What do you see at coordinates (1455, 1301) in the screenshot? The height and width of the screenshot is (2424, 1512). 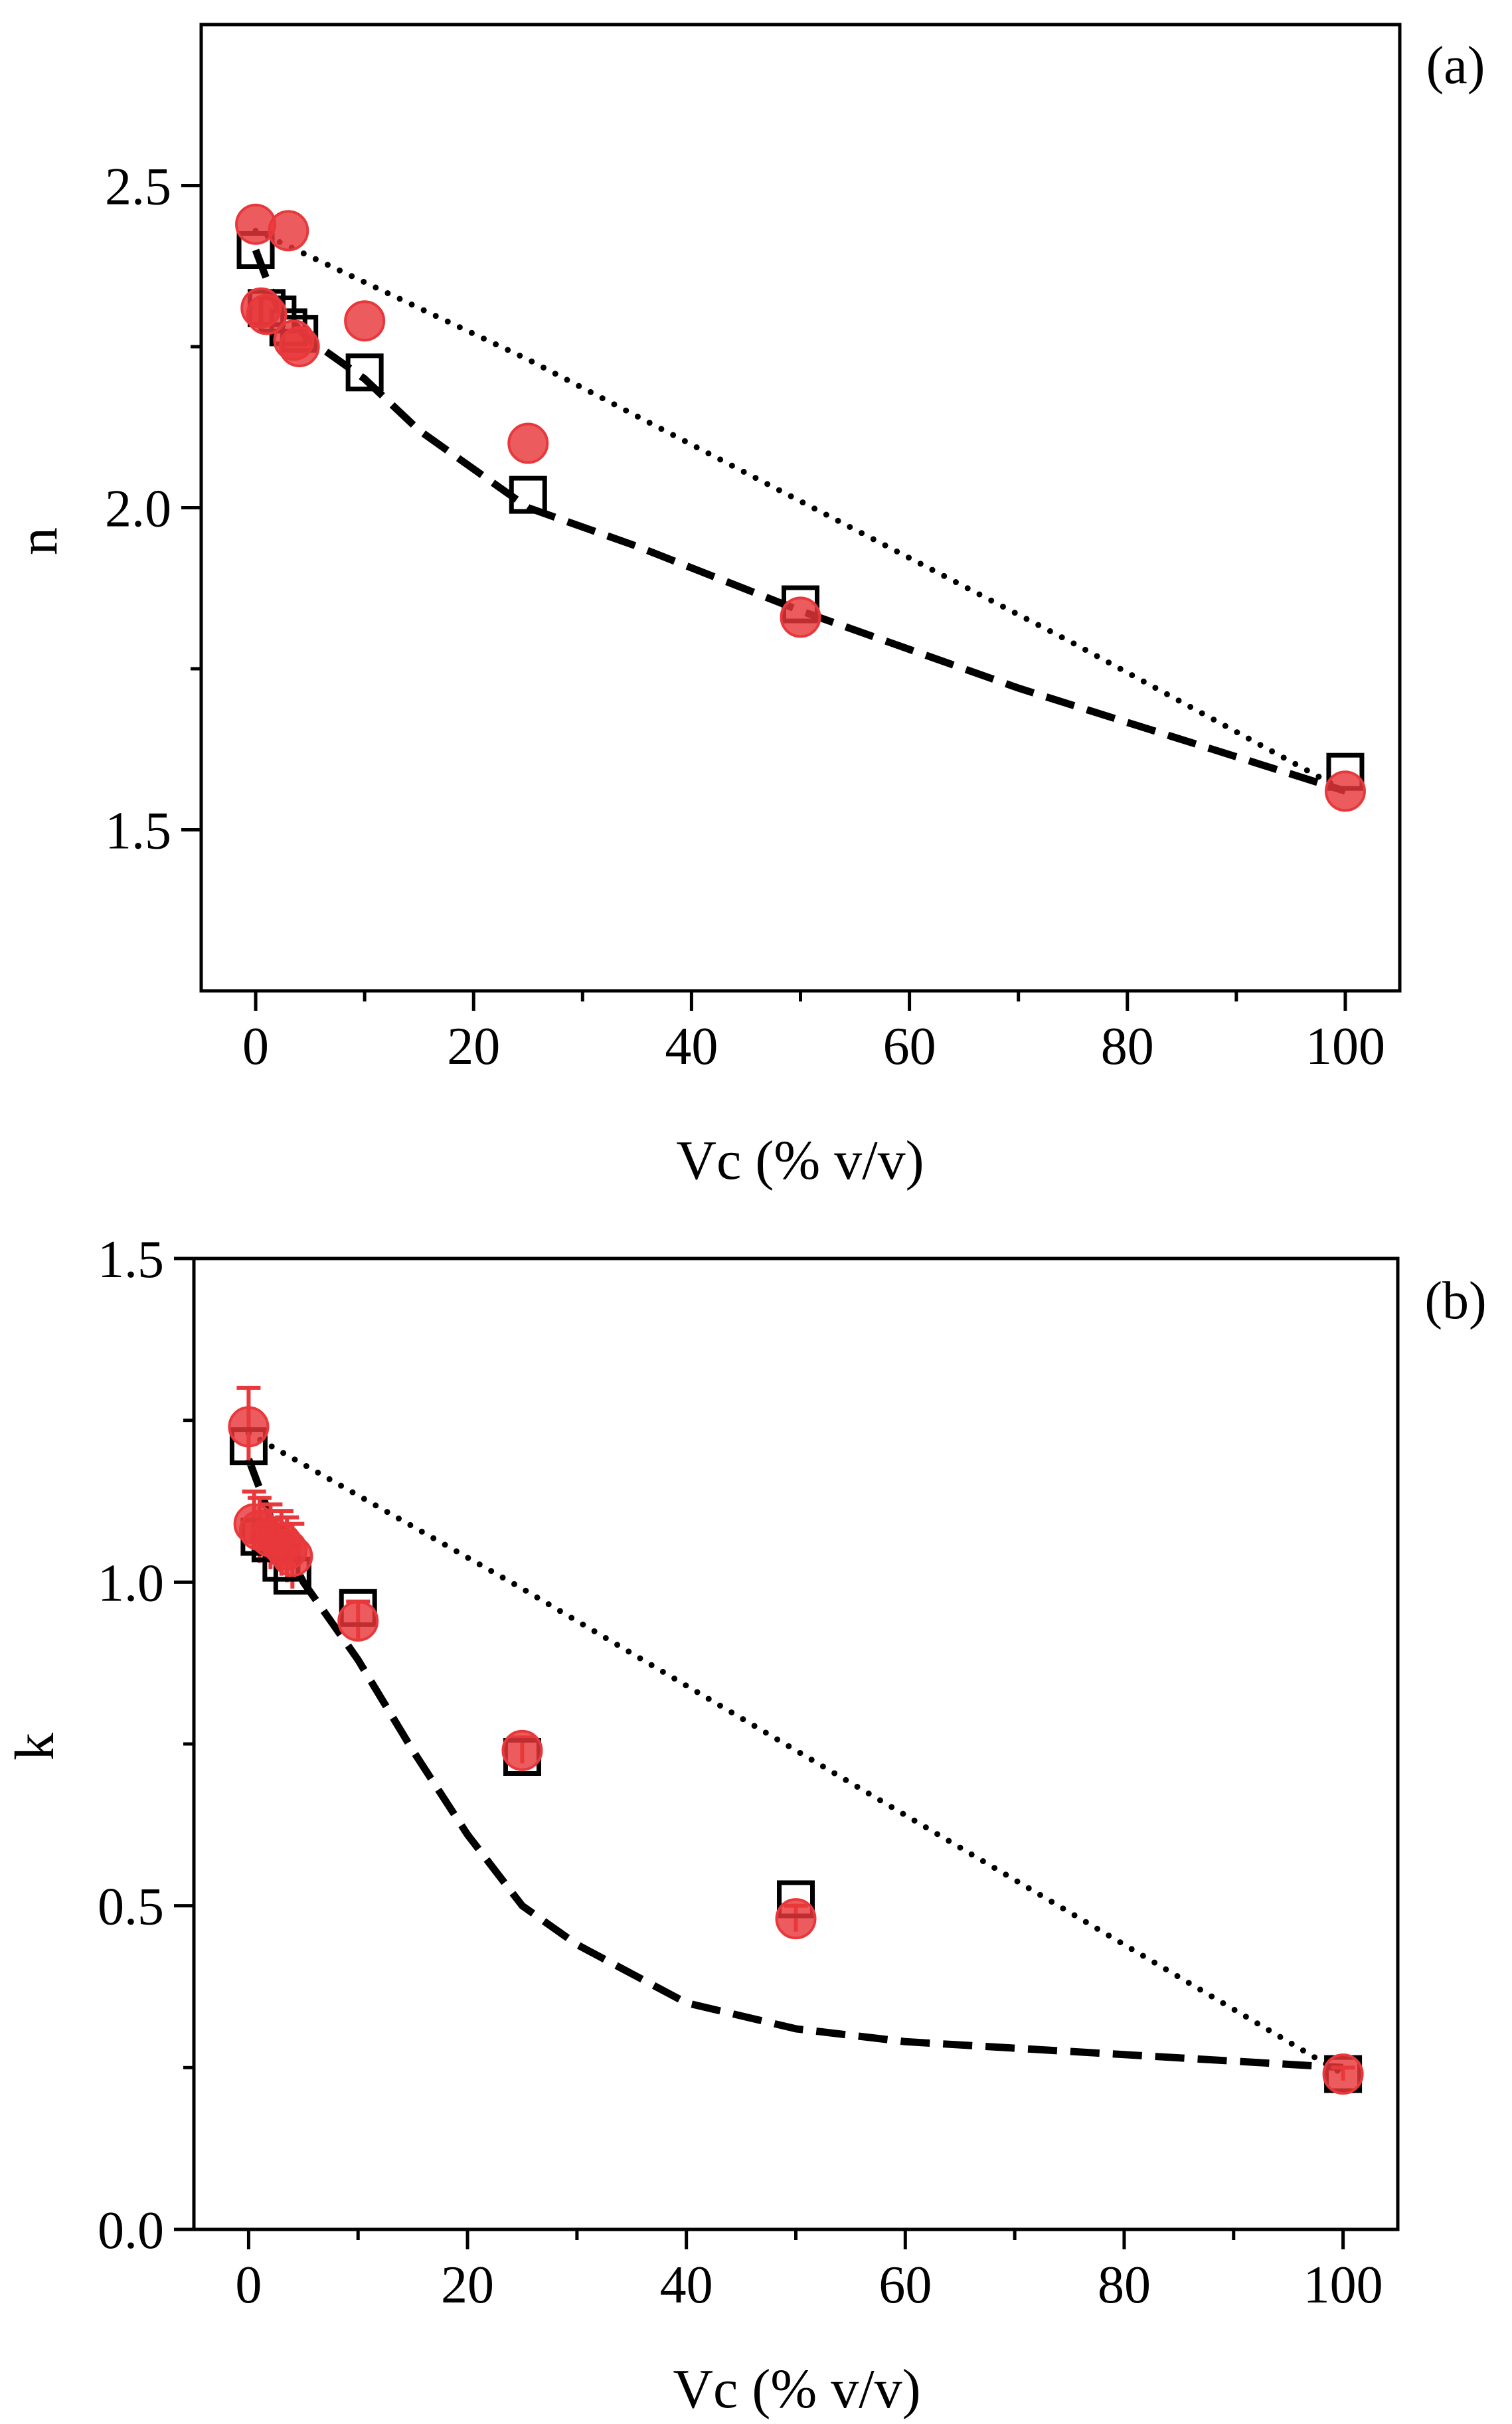 I see `panel-label: (b)` at bounding box center [1455, 1301].